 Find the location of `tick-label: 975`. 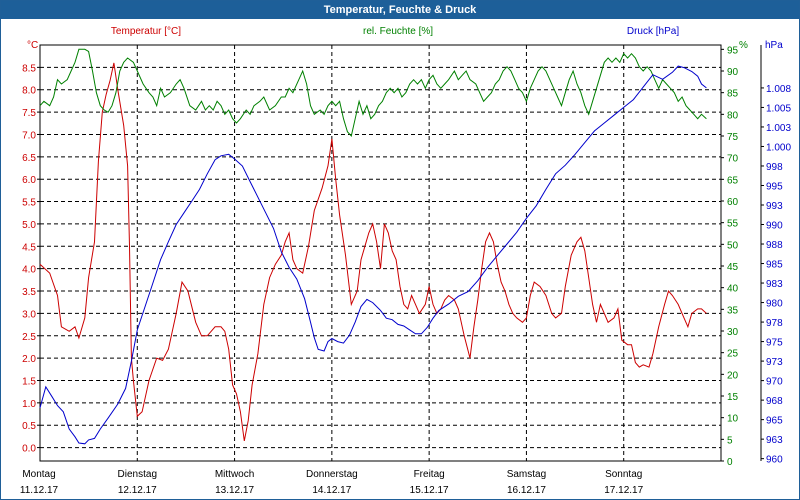

tick-label: 975 is located at coordinates (774, 343).